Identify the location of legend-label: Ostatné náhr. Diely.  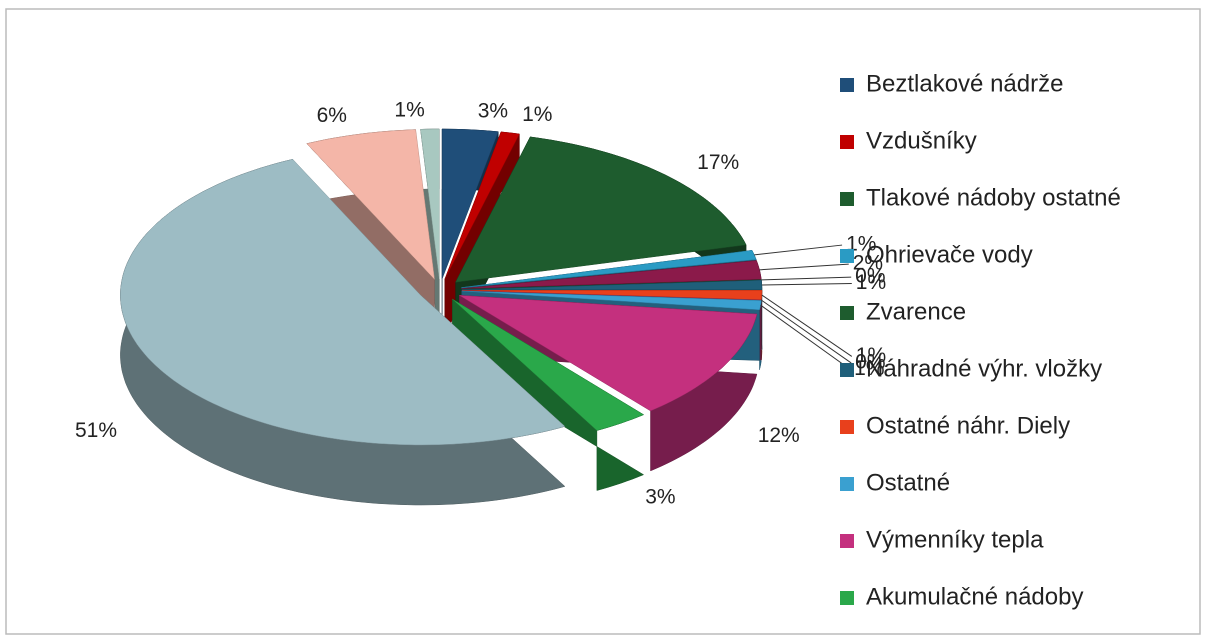
(968, 425).